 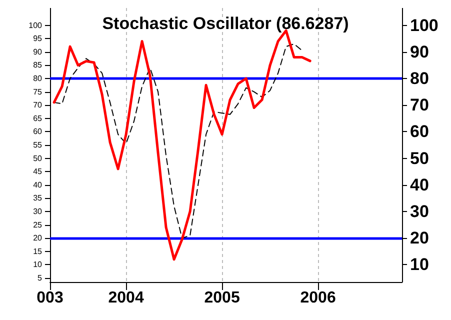 What do you see at coordinates (419, 238) in the screenshot?
I see `y2-tick-label: 20` at bounding box center [419, 238].